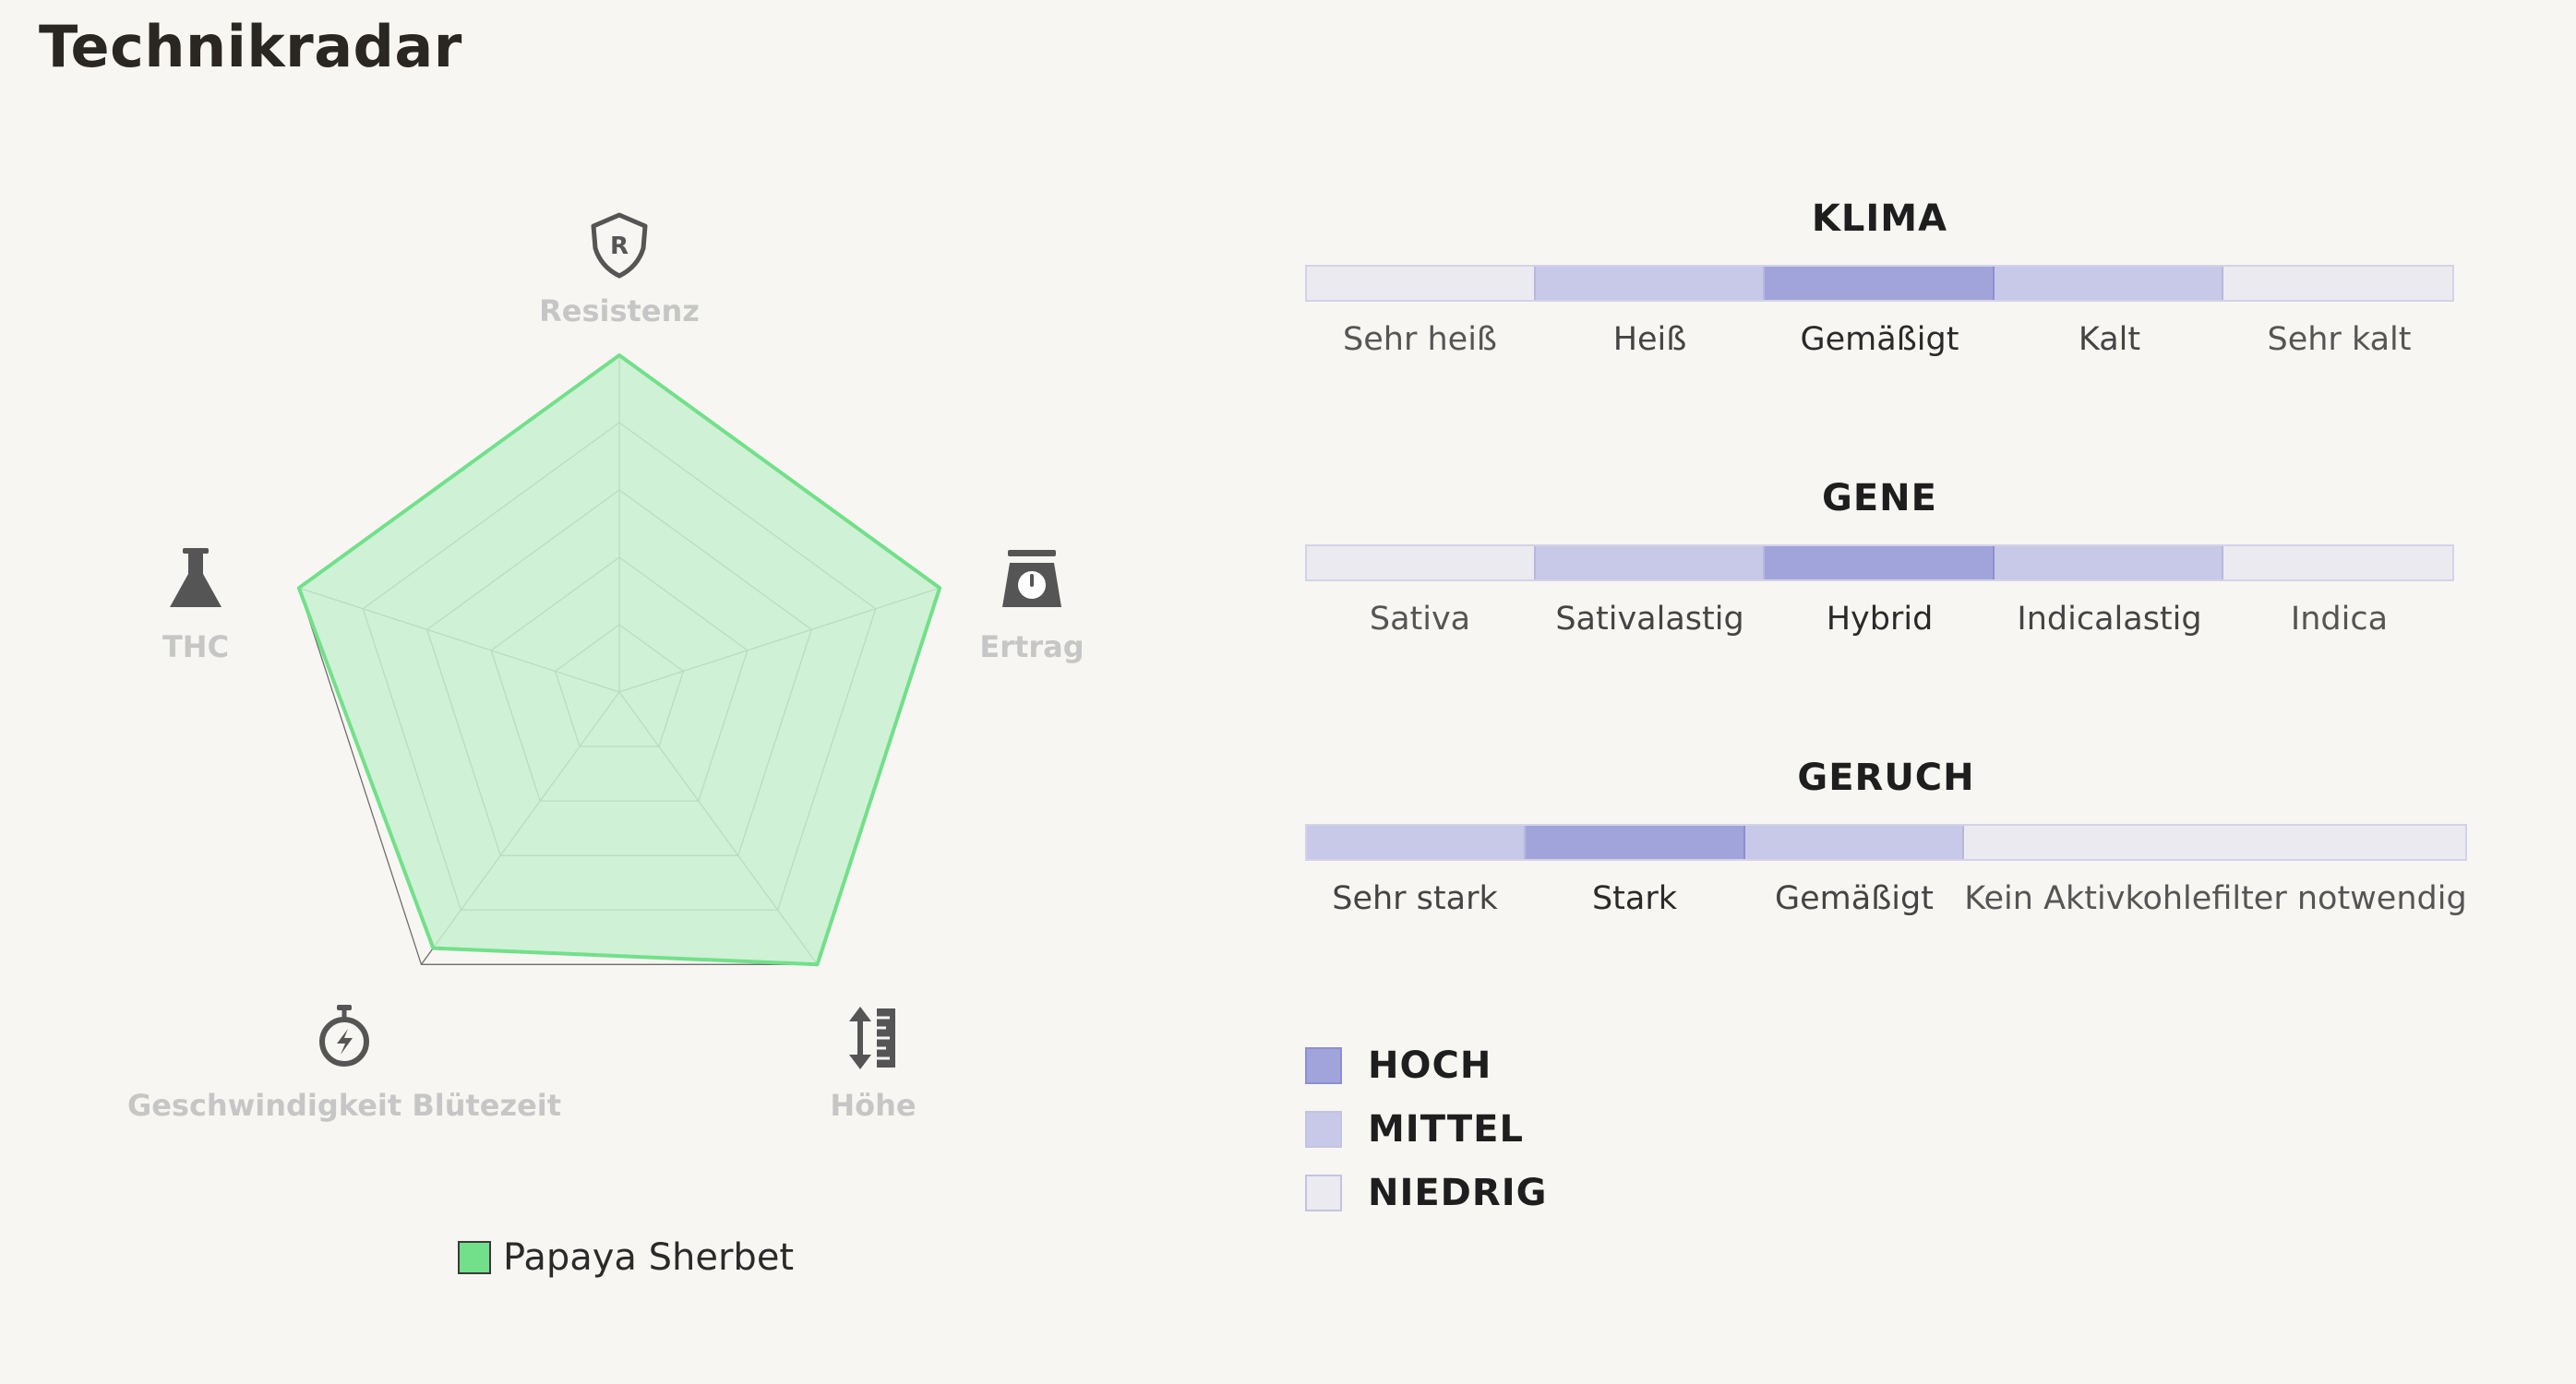  What do you see at coordinates (475, 1257) in the screenshot?
I see `legend-swatch` at bounding box center [475, 1257].